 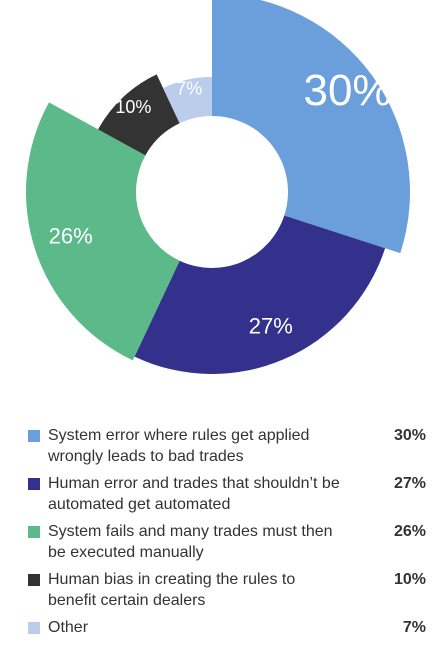 I want to click on legend-label-line: Human error and trades that shouldn’t be, so click(x=194, y=483).